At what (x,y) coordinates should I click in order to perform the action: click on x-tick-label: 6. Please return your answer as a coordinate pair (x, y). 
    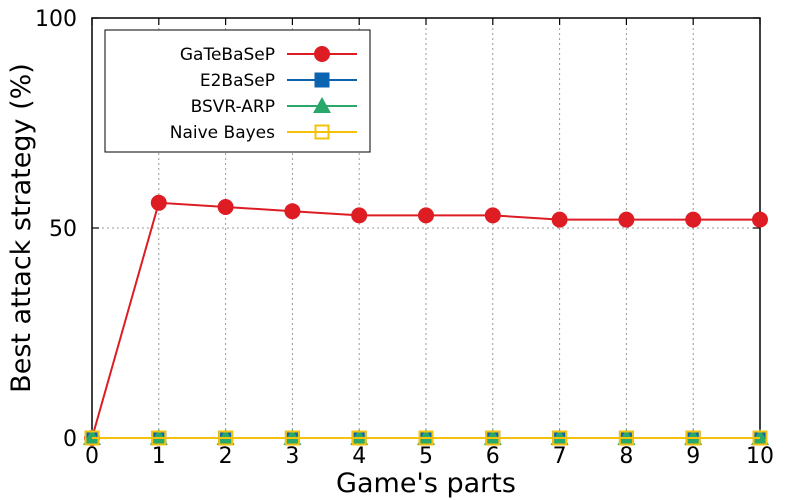
    Looking at the image, I should click on (493, 456).